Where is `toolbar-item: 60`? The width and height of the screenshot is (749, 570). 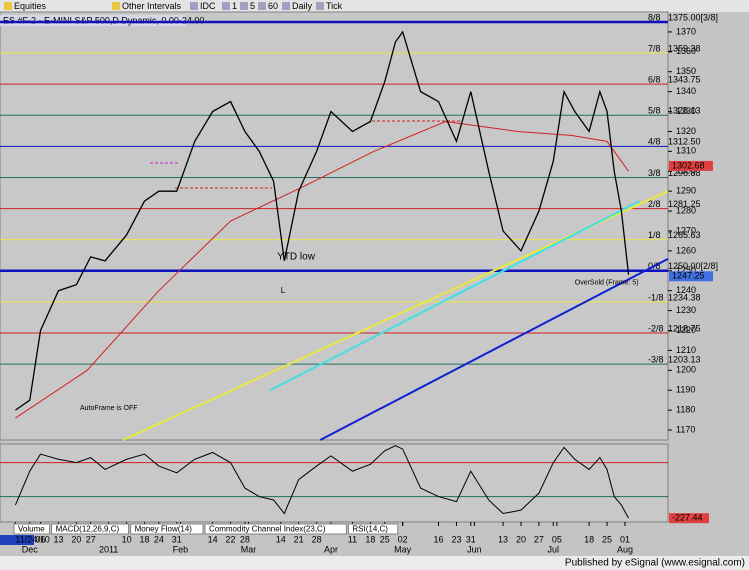
toolbar-item: 60 is located at coordinates (273, 6).